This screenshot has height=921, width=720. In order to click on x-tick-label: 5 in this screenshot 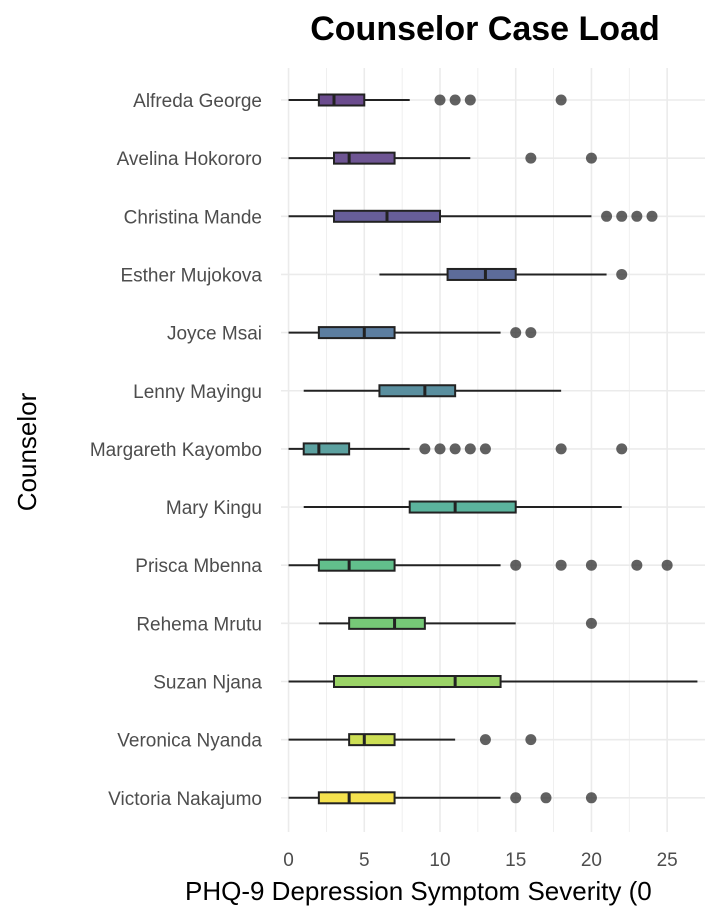, I will do `click(364, 860)`.